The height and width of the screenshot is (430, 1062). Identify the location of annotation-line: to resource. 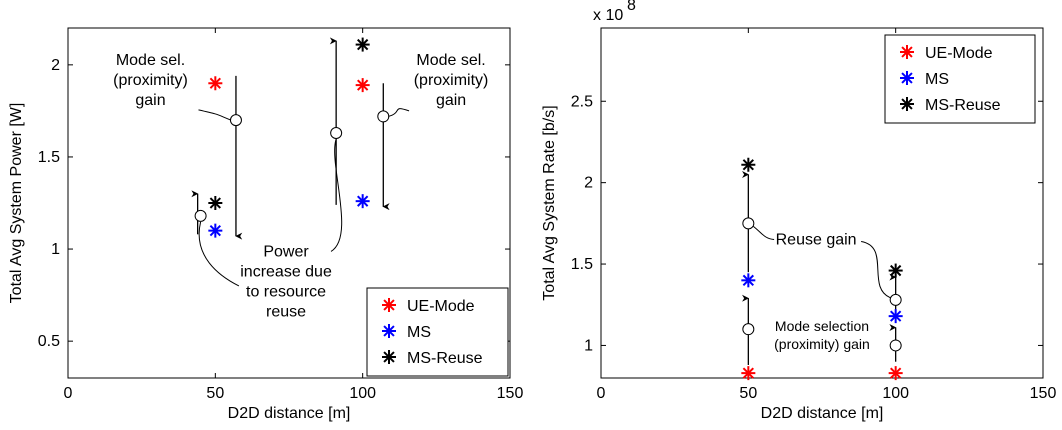
(286, 291).